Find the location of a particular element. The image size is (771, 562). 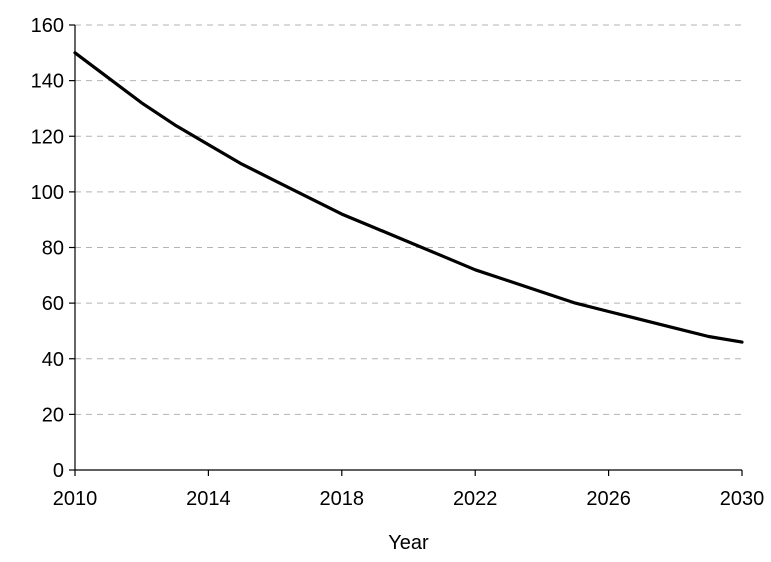

x-tick-label: 2026 is located at coordinates (608, 499).